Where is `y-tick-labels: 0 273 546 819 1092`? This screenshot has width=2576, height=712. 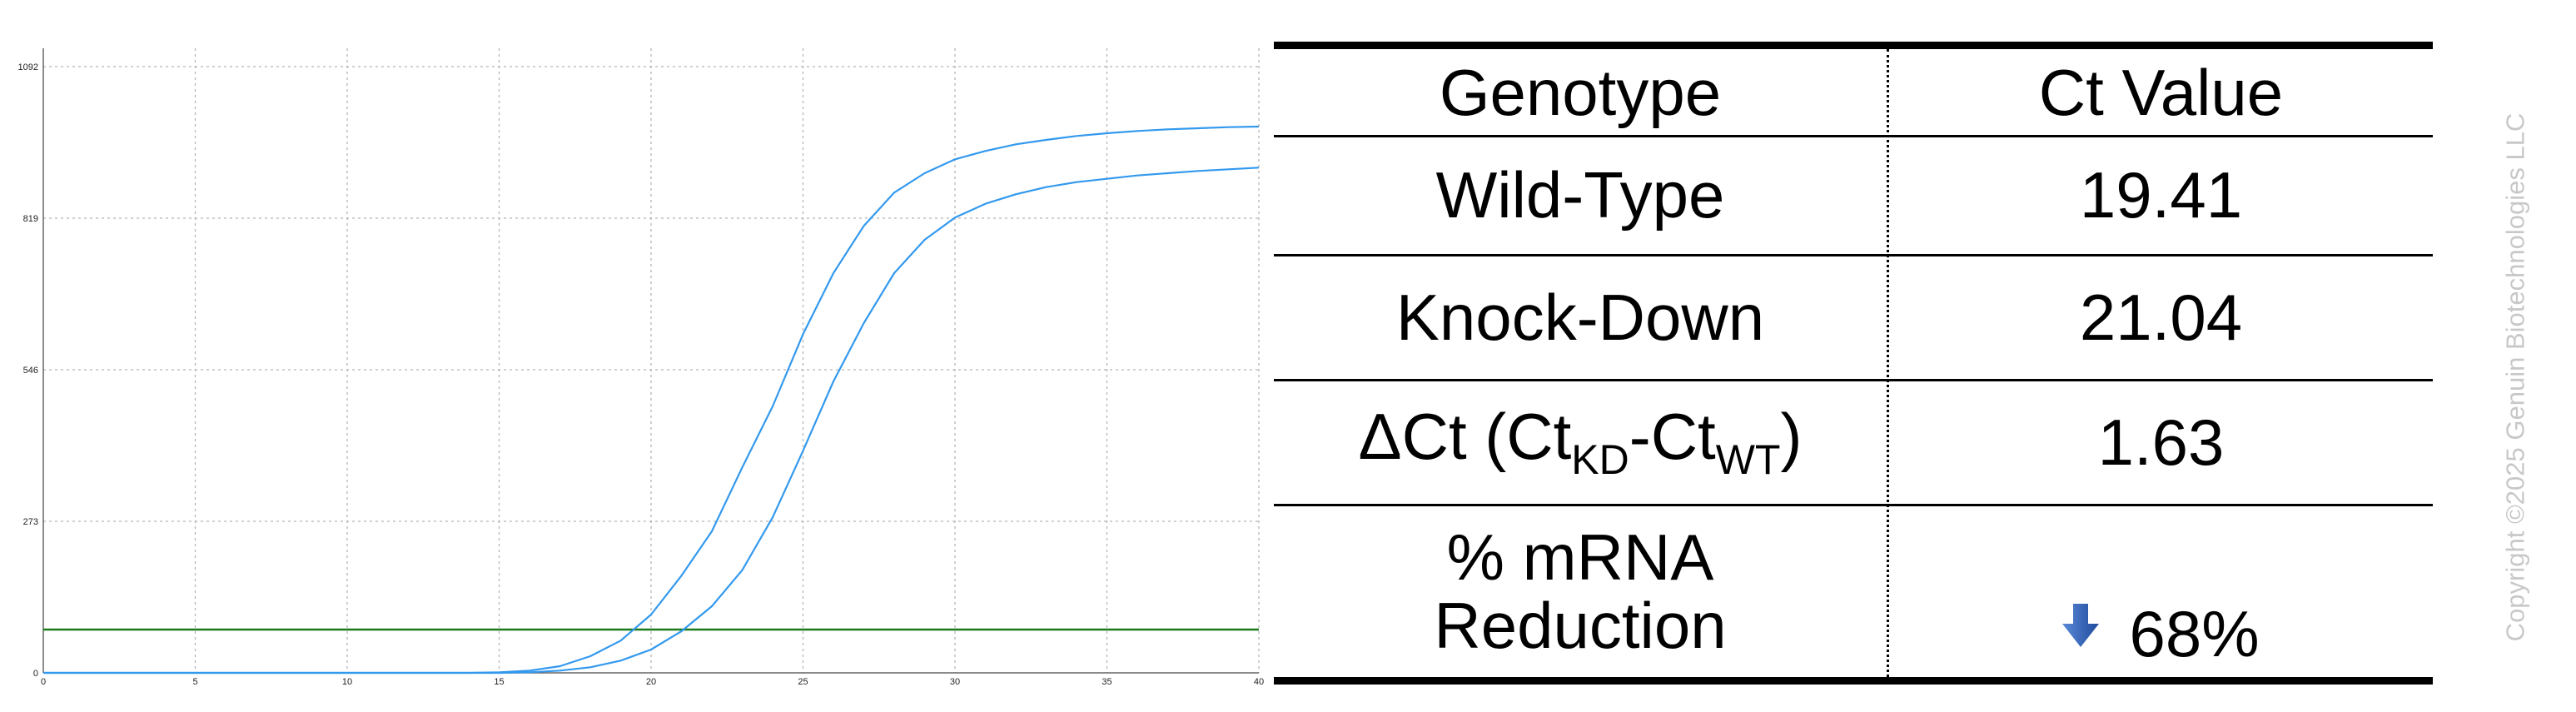 y-tick-labels: 0 273 546 819 1092 is located at coordinates (28, 370).